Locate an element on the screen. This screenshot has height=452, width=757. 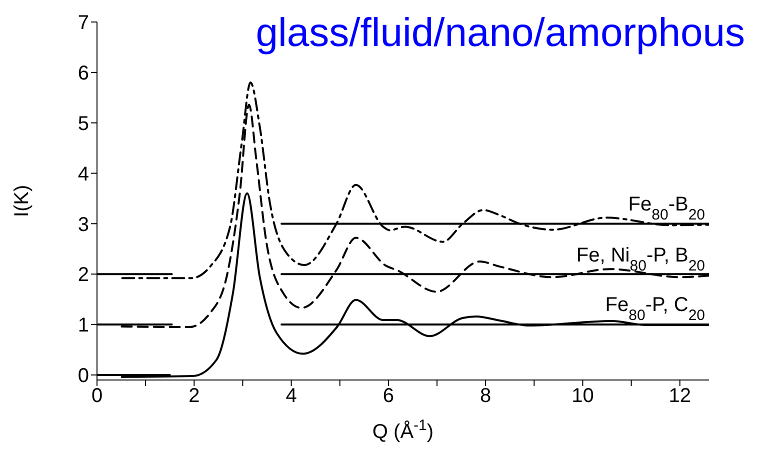
y-tick-label: 1 is located at coordinates (83, 325).